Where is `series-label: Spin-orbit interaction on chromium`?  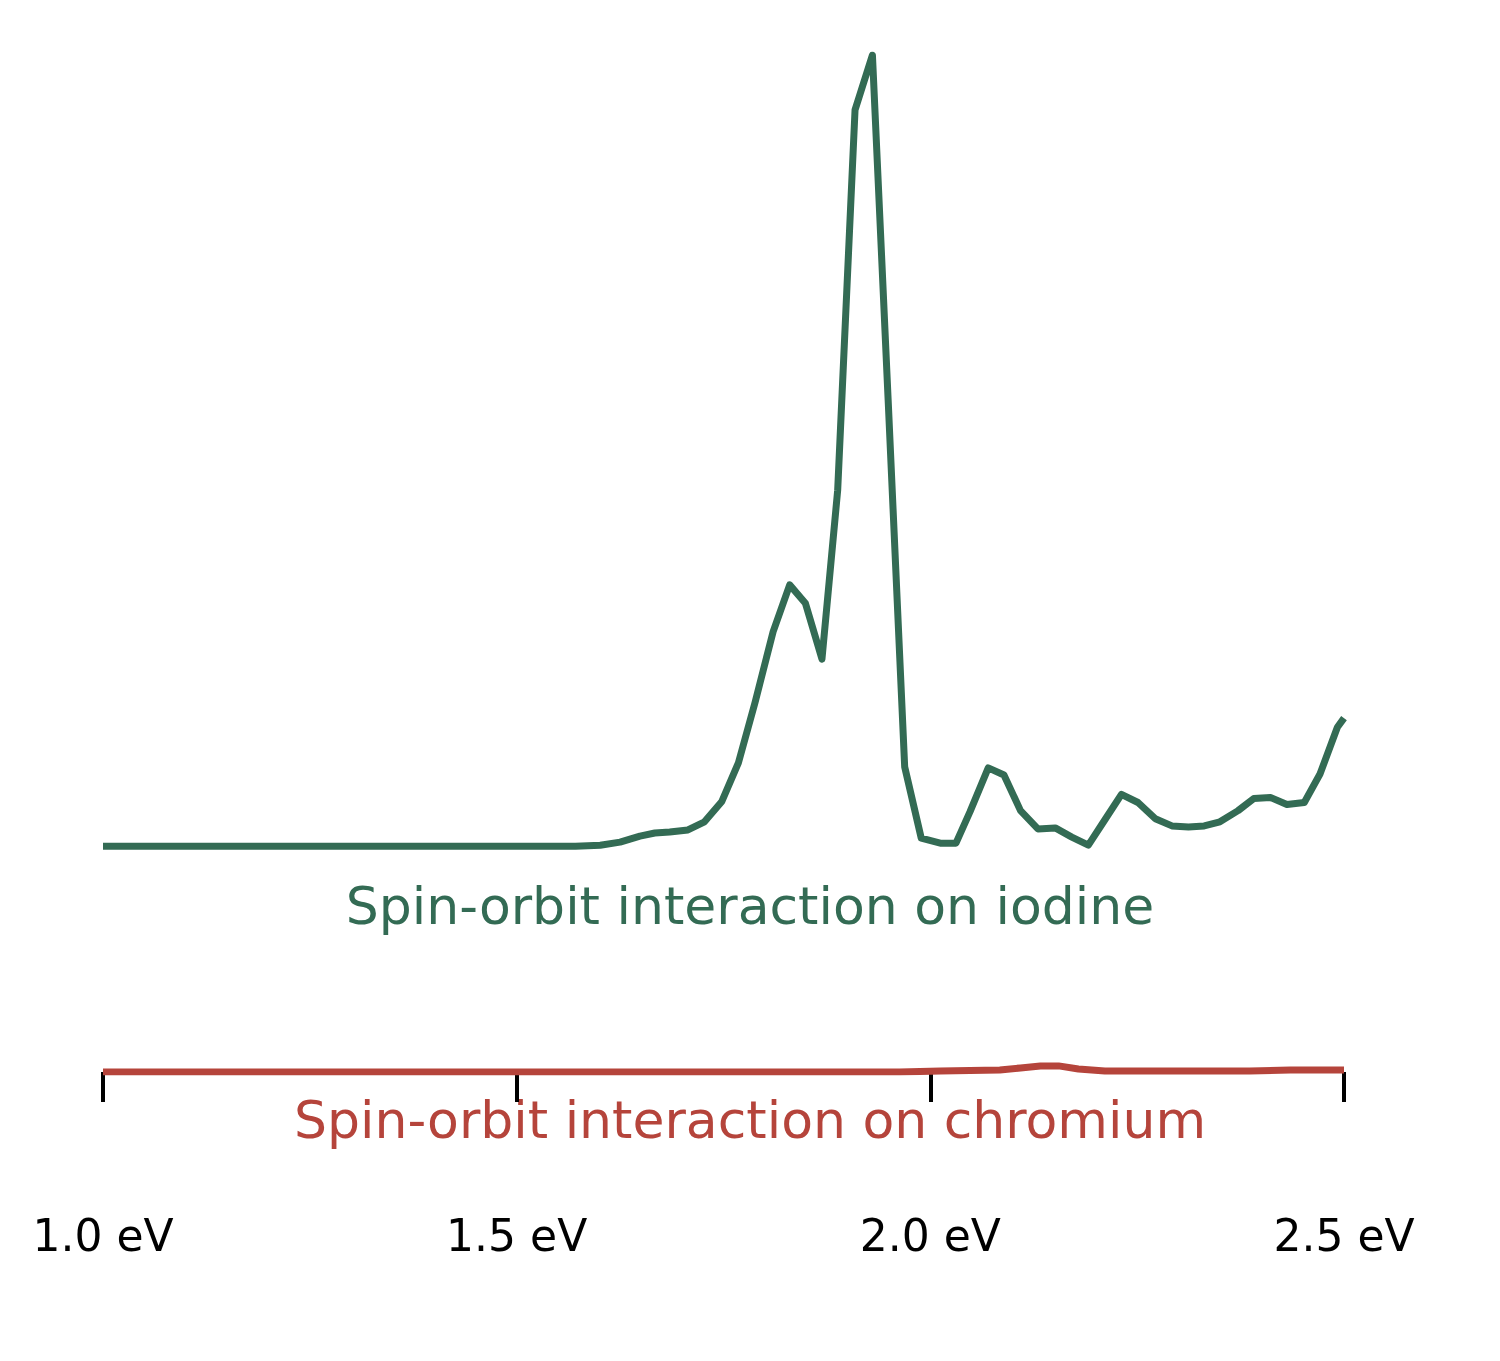
series-label: Spin-orbit interaction on chromium is located at coordinates (750, 1120).